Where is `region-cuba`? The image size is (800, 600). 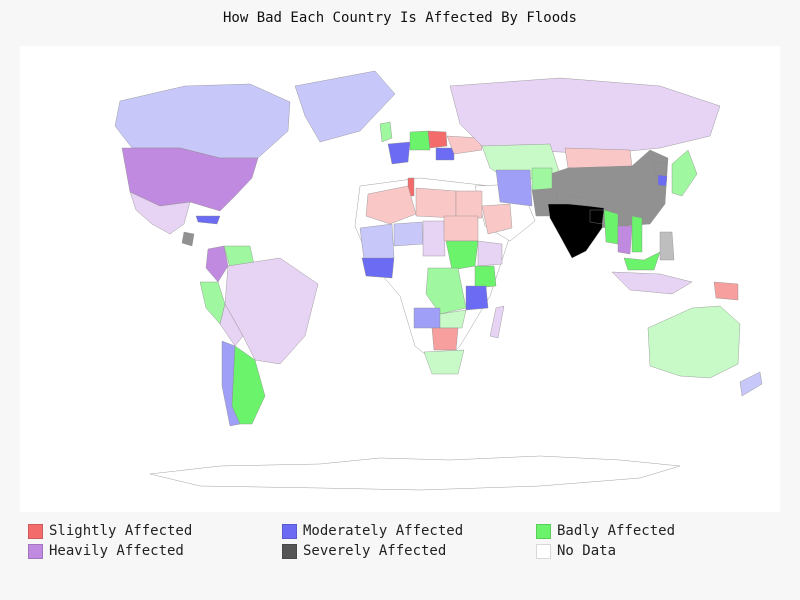
region-cuba is located at coordinates (208, 220).